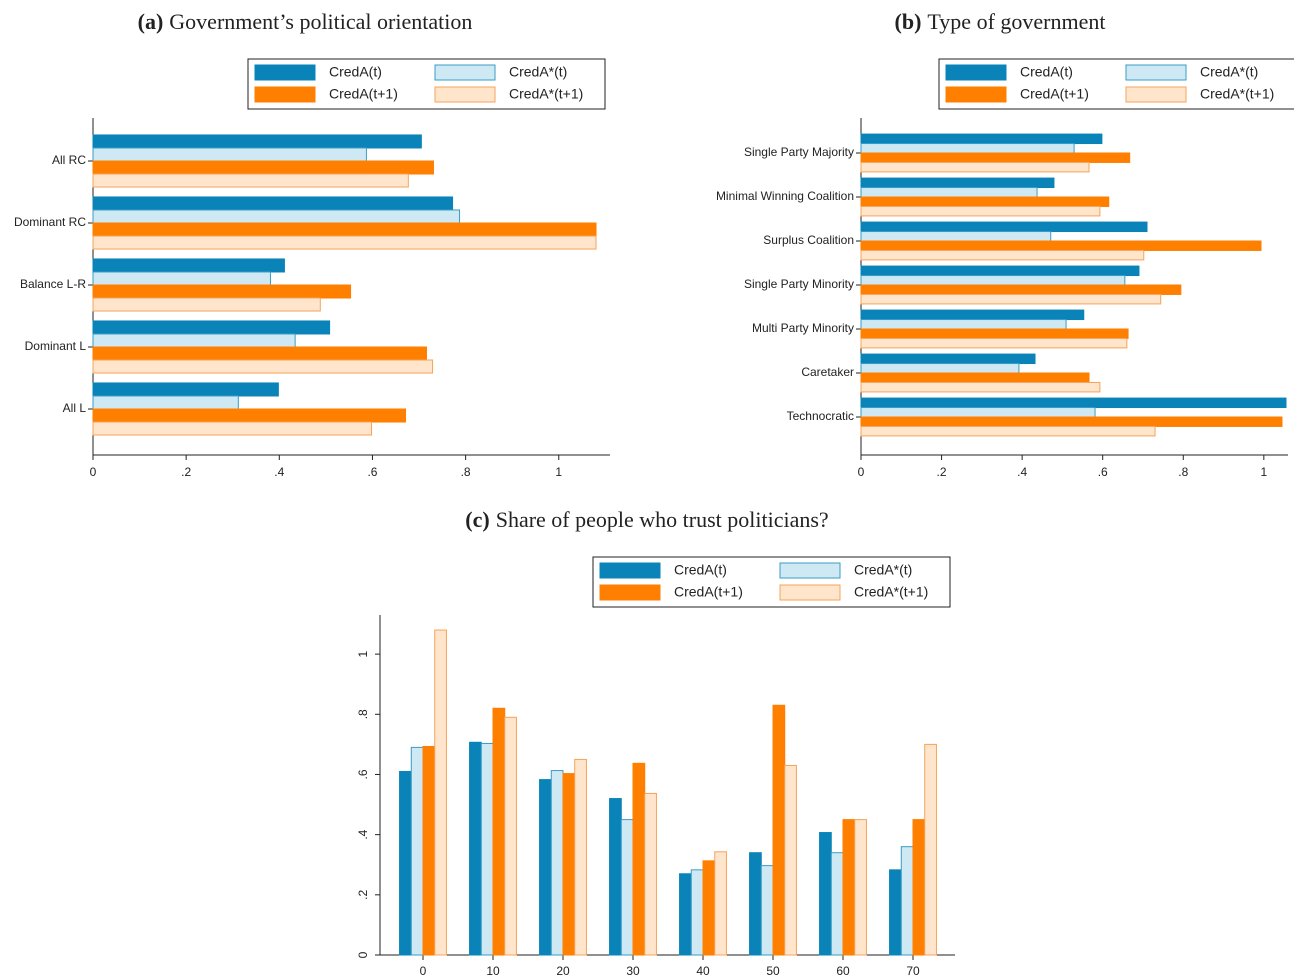 The image size is (1294, 978). I want to click on chart-title: (b) Type of government, so click(1000, 21).